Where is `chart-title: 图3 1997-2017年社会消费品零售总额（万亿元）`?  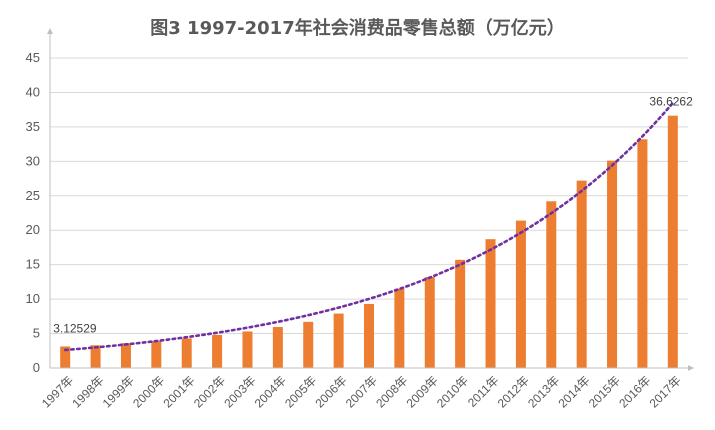
chart-title: 图3 1997-2017年社会消费品零售总额（万亿元） is located at coordinates (357, 28).